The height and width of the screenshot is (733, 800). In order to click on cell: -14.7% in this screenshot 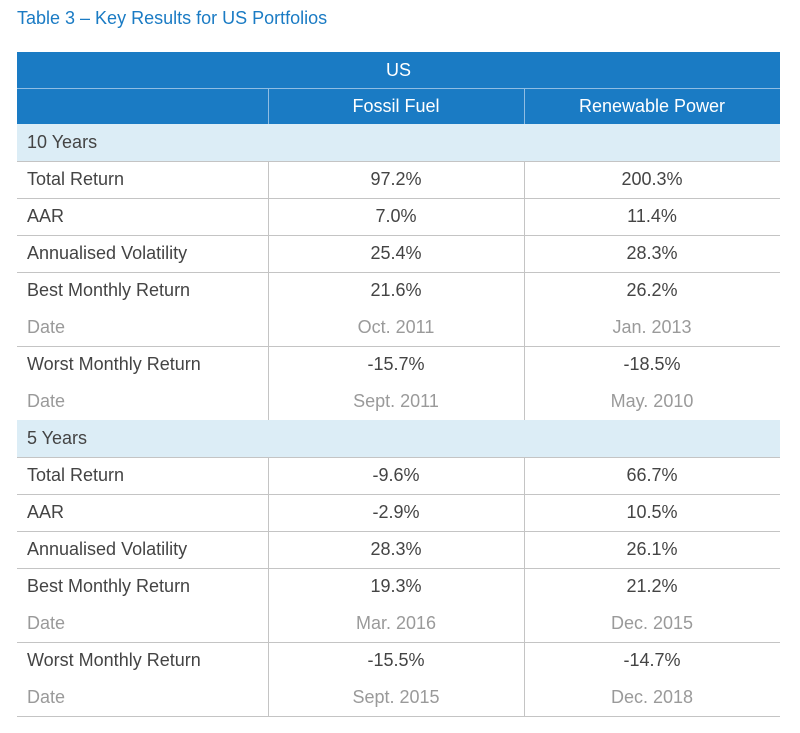, I will do `click(652, 660)`.